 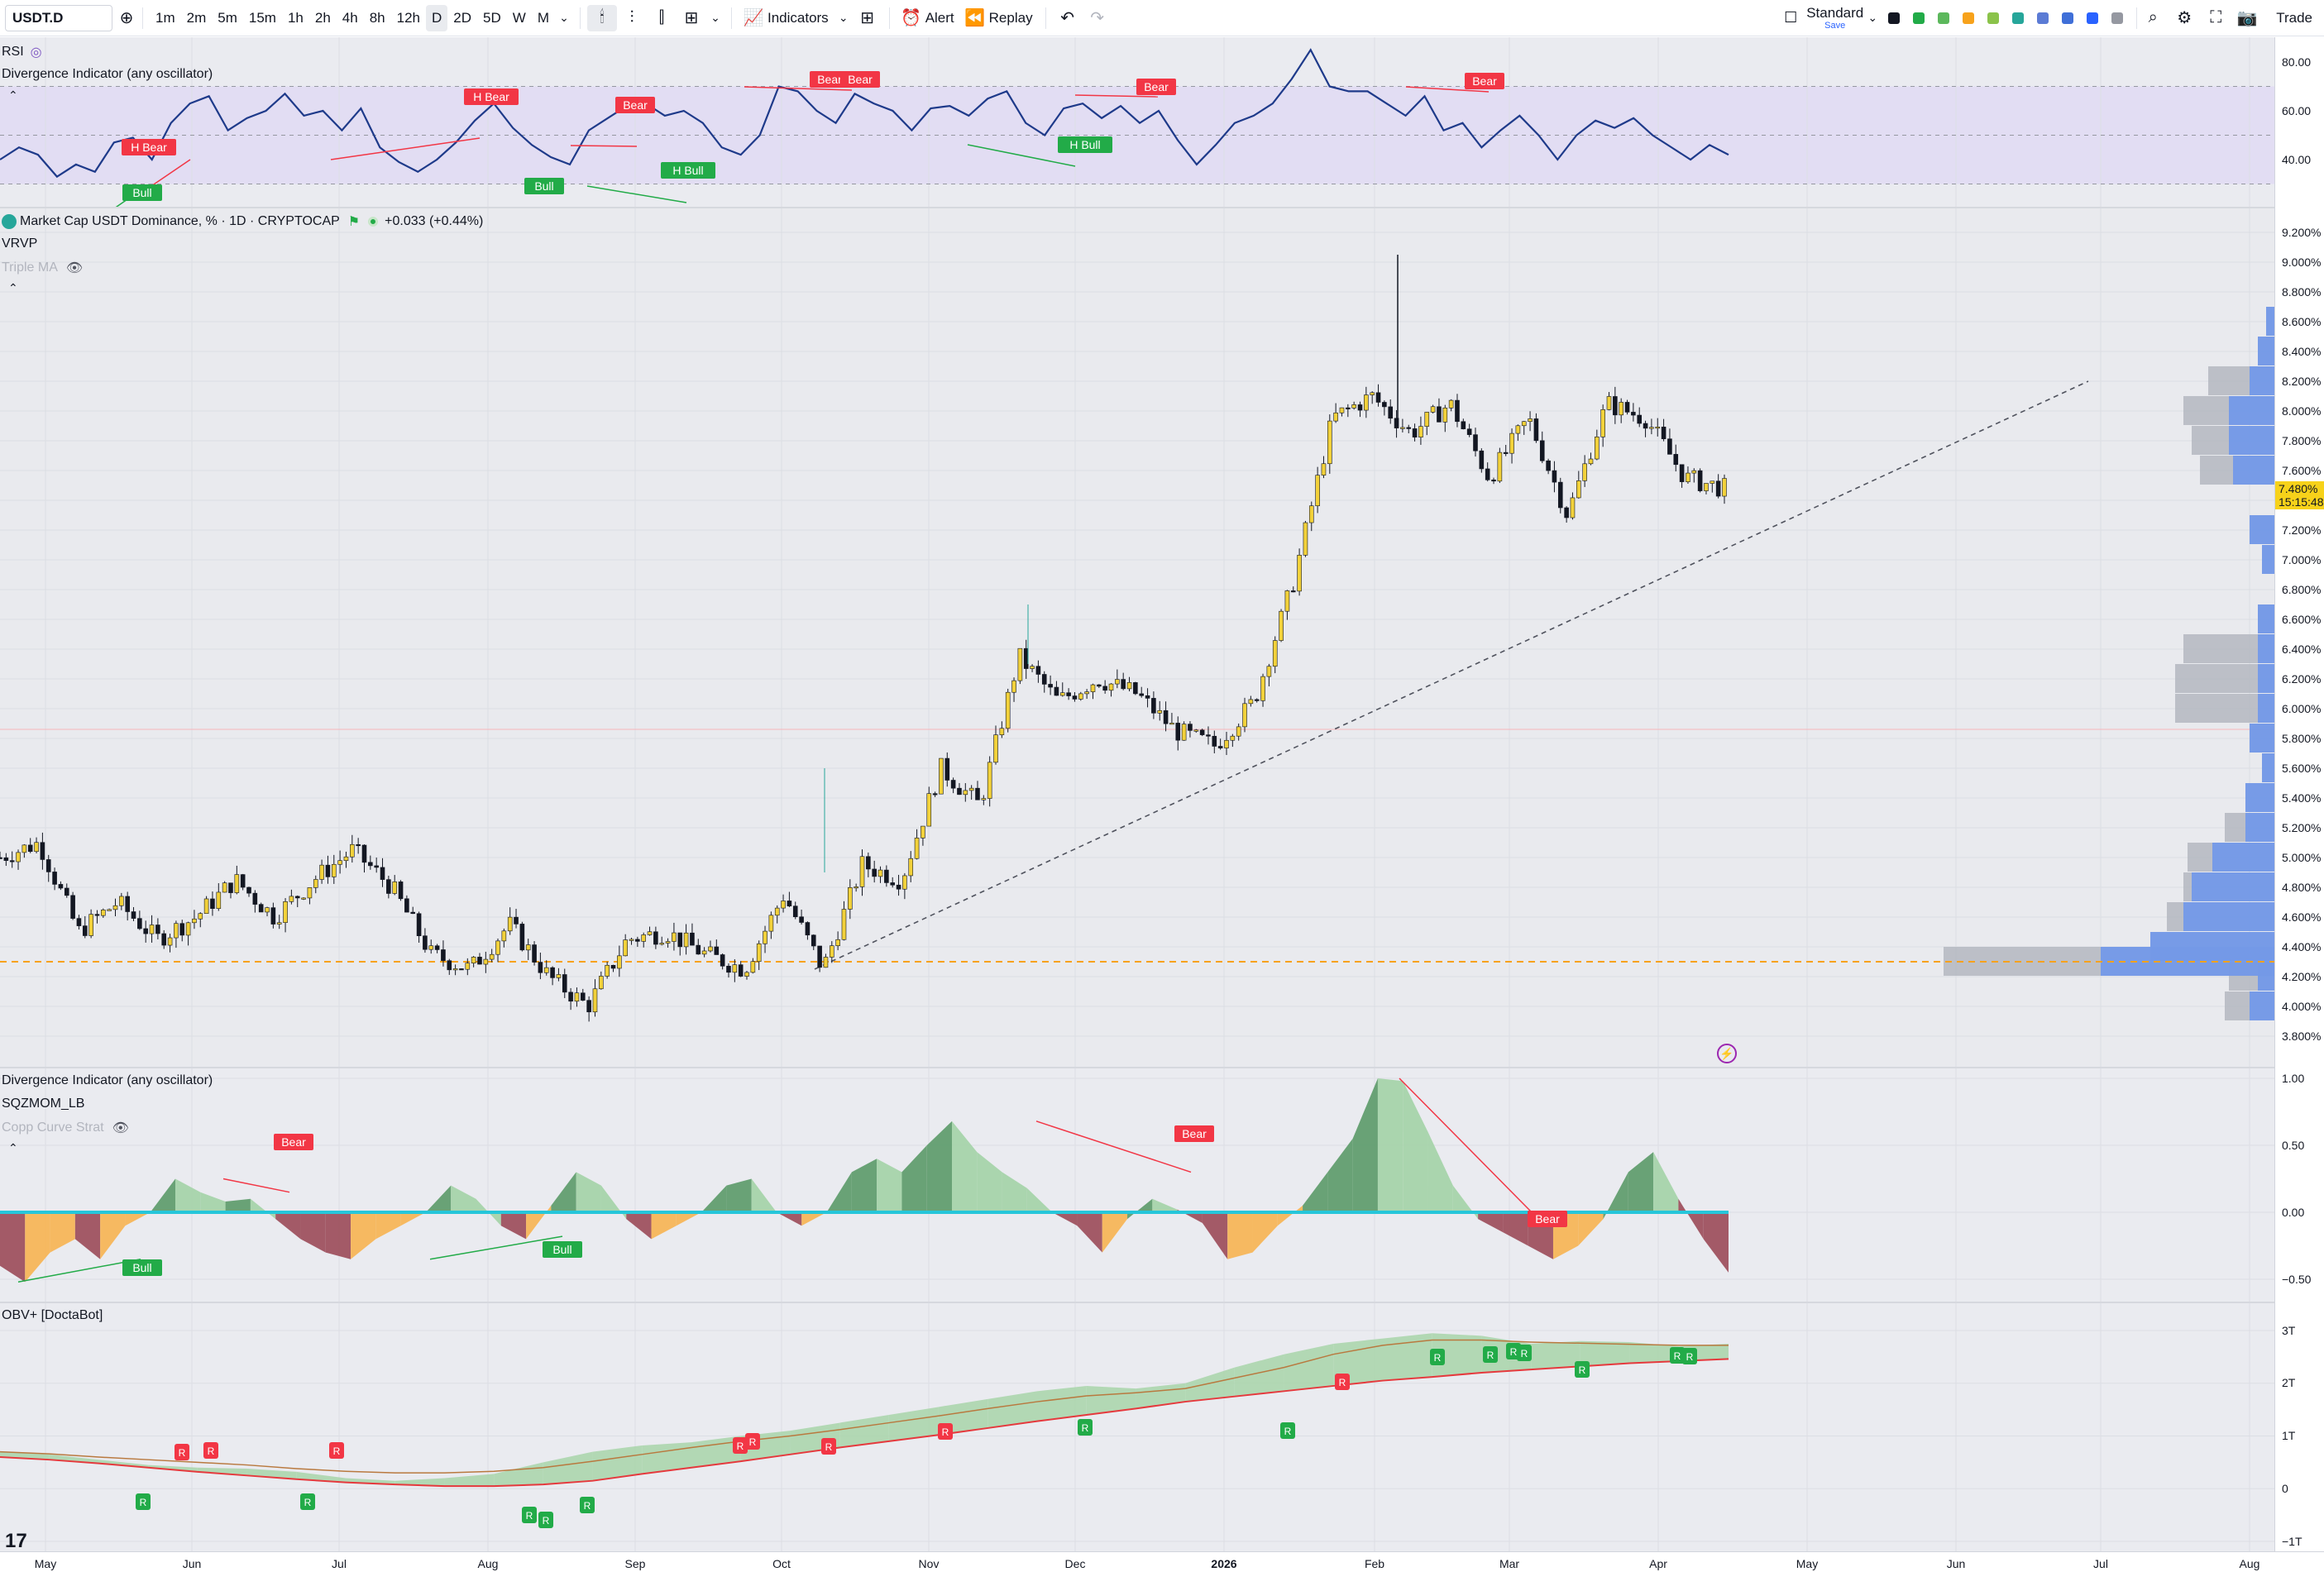 I want to click on main-collapse-chevron-icon: ⌃, so click(x=13, y=287).